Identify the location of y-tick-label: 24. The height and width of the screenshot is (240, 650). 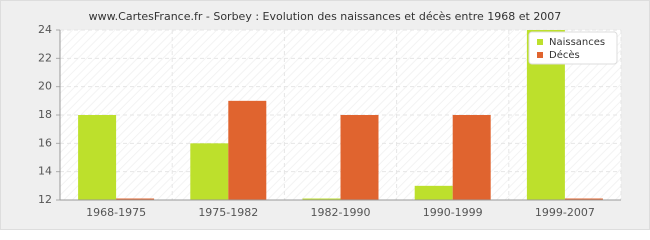
(45, 29).